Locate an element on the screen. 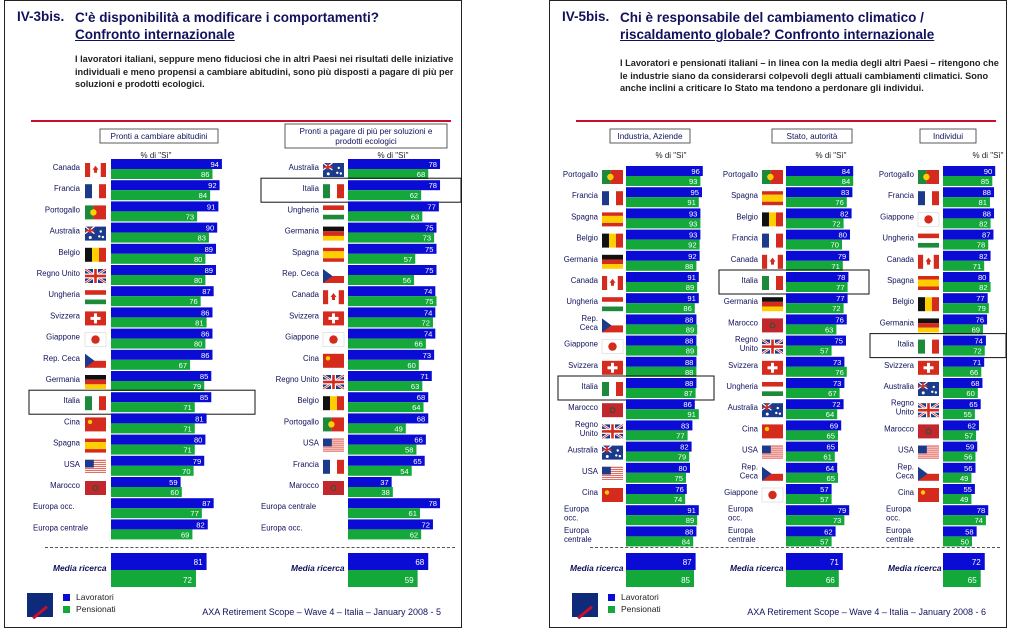 The image size is (1012, 634). value-label-lavoratori: 77 is located at coordinates (980, 298).